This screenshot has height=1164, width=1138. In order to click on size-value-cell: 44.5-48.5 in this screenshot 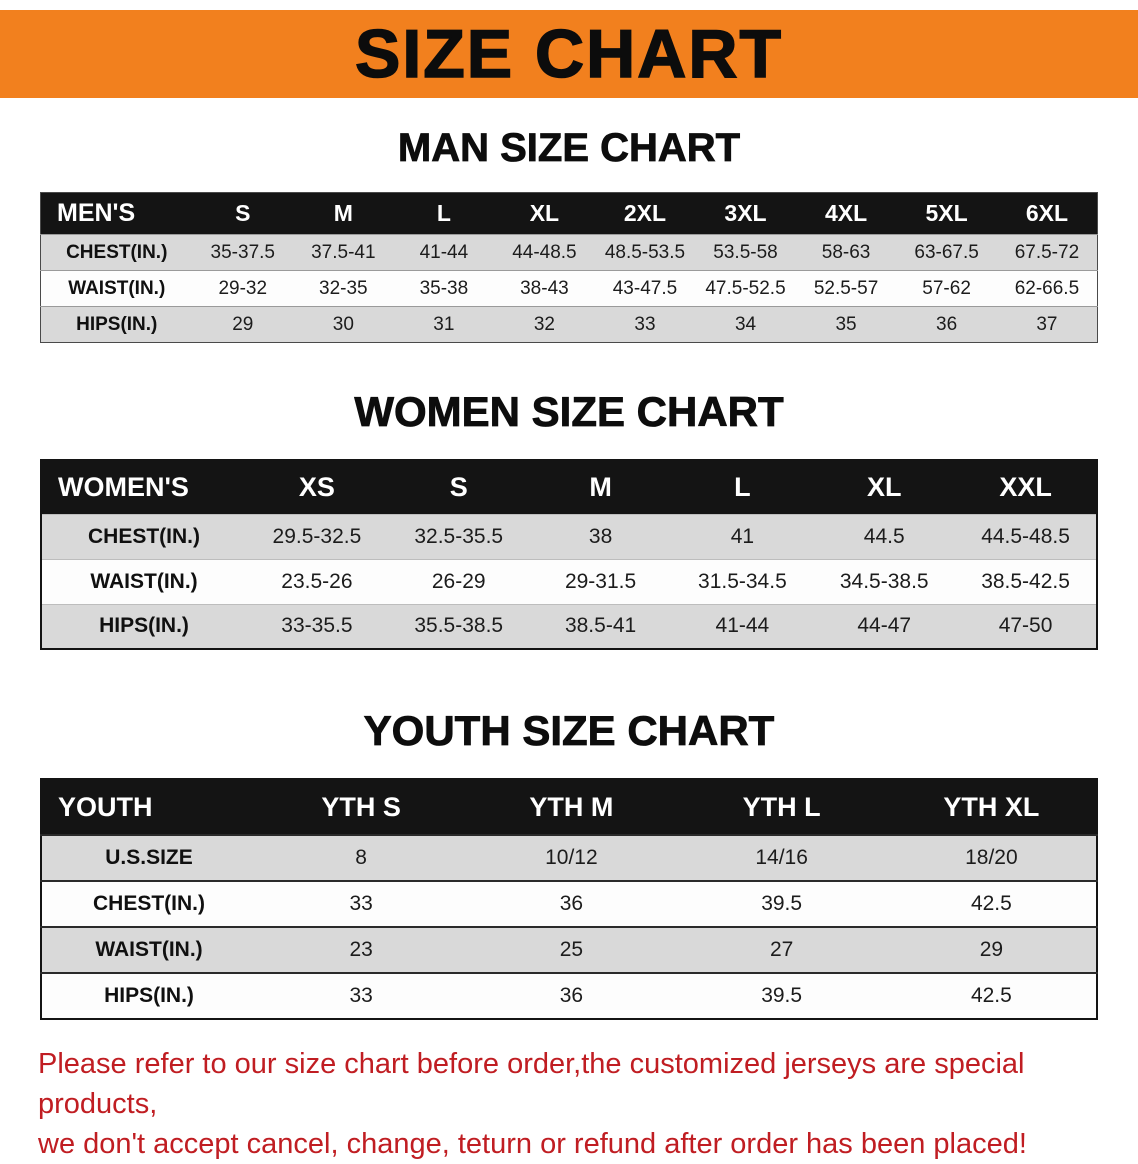, I will do `click(1026, 536)`.